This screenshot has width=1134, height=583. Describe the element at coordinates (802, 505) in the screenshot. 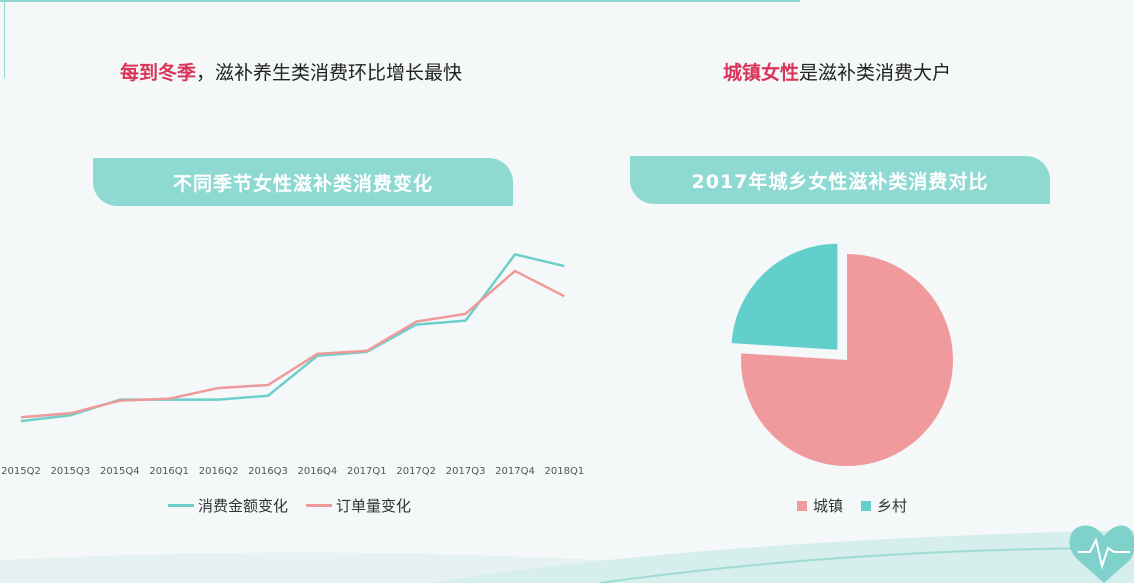

I see `legend-swatch-urban` at that location.